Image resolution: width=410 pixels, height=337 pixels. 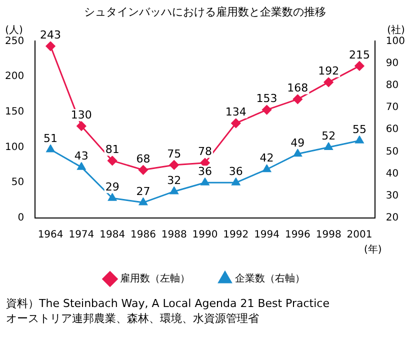 What do you see at coordinates (329, 71) in the screenshot?
I see `data-label: 192` at bounding box center [329, 71].